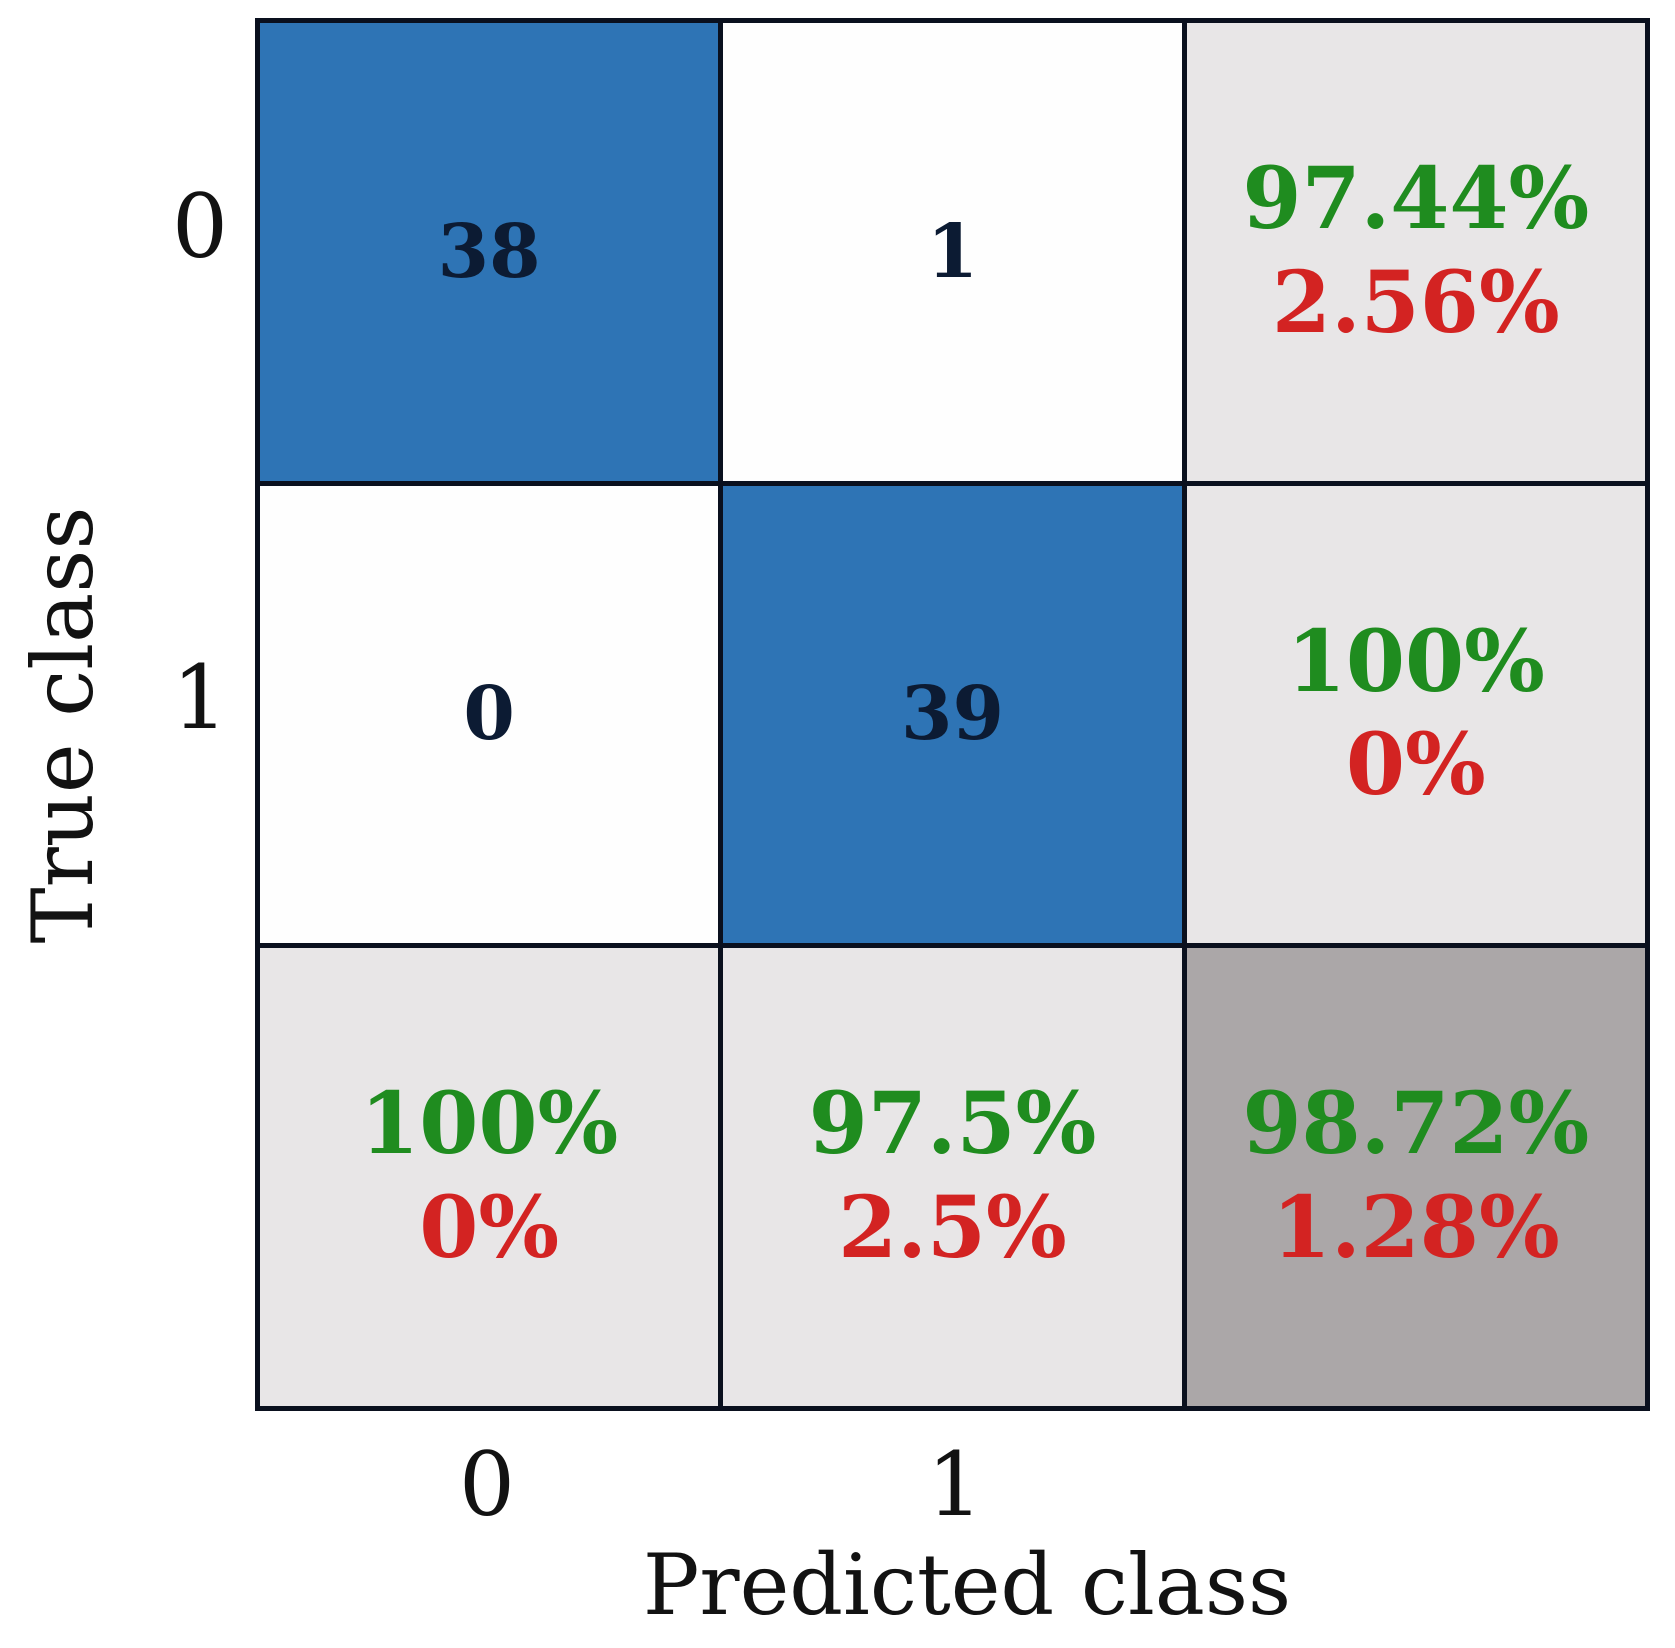 The width and height of the screenshot is (1675, 1648). Describe the element at coordinates (952, 1177) in the screenshot. I see `cell-col-summary-pred1: 97.5% 2.5%` at that location.